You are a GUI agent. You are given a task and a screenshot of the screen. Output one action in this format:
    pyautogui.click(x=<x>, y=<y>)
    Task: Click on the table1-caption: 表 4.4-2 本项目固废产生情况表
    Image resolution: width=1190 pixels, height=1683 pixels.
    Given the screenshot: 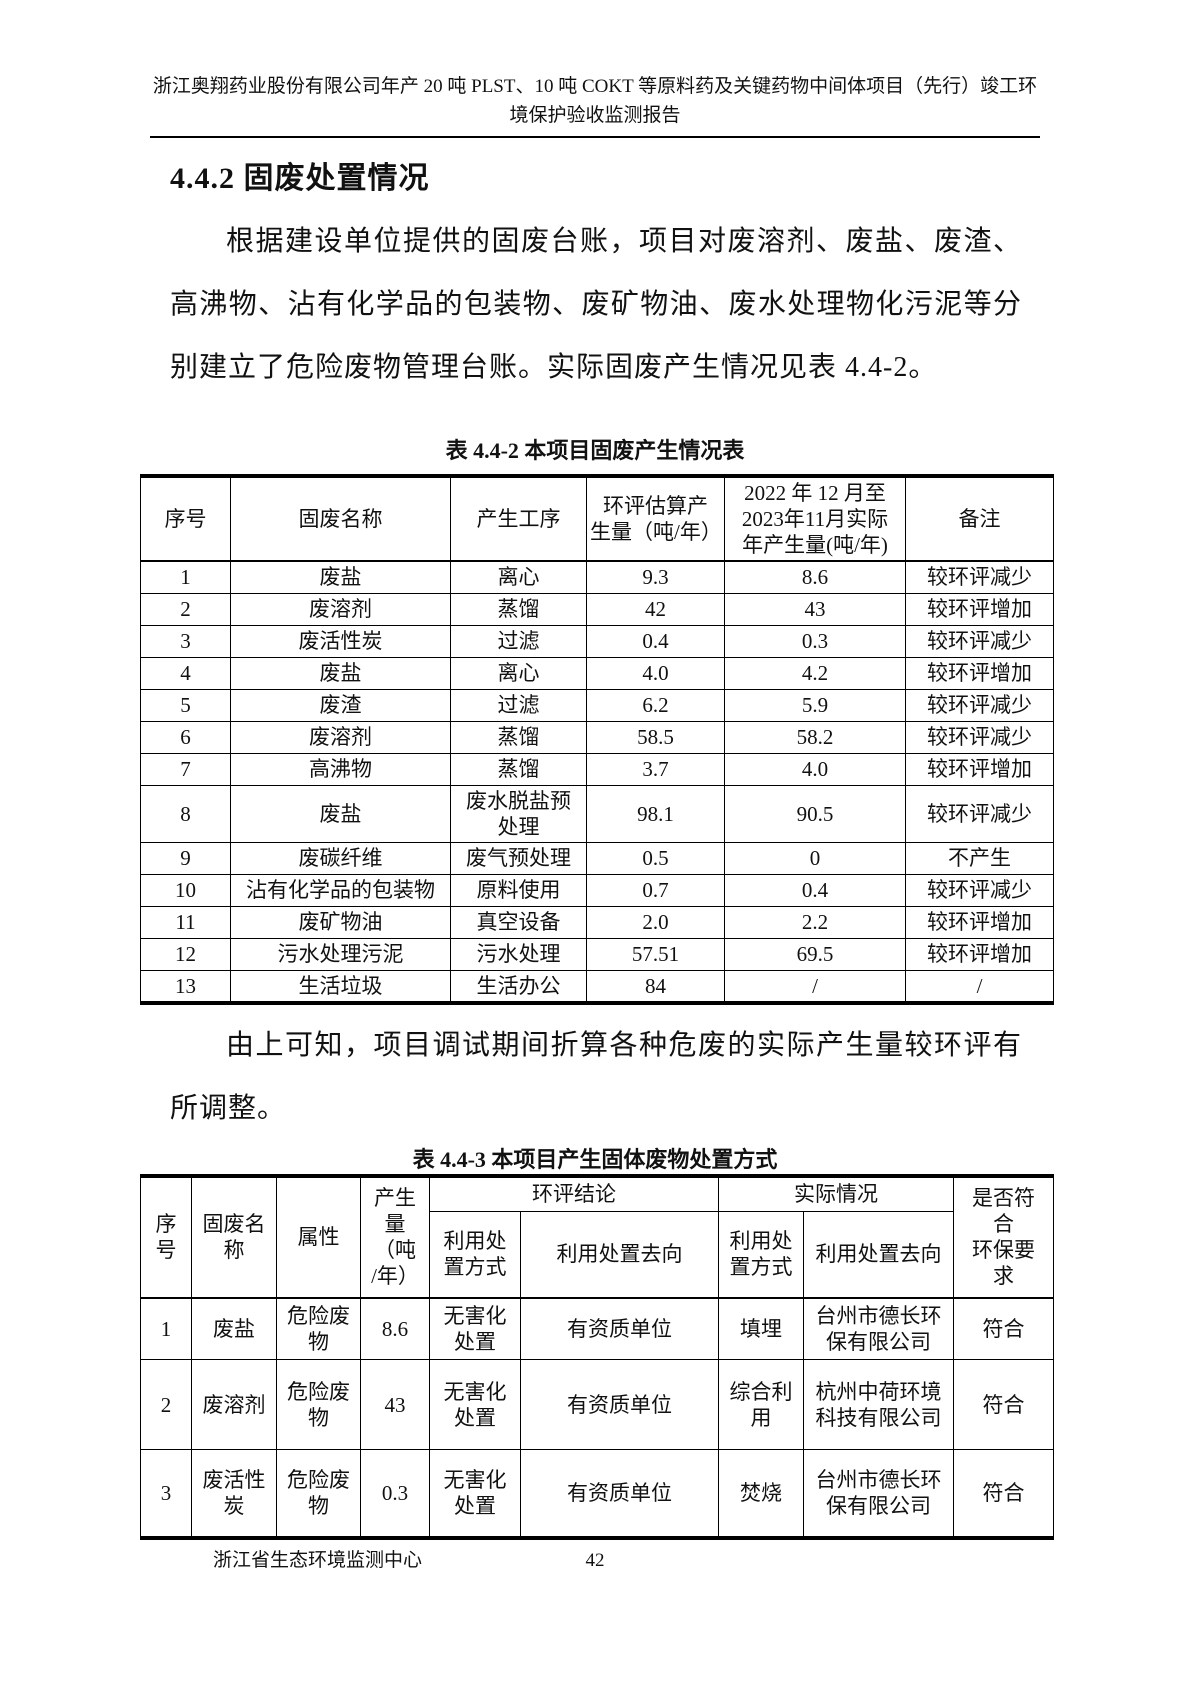 What is the action you would take?
    pyautogui.click(x=595, y=450)
    